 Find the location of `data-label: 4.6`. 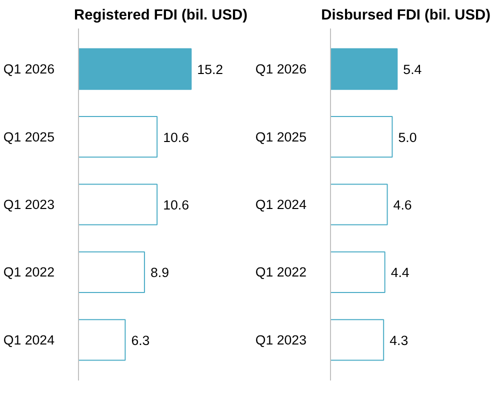

data-label: 4.6 is located at coordinates (402, 205).